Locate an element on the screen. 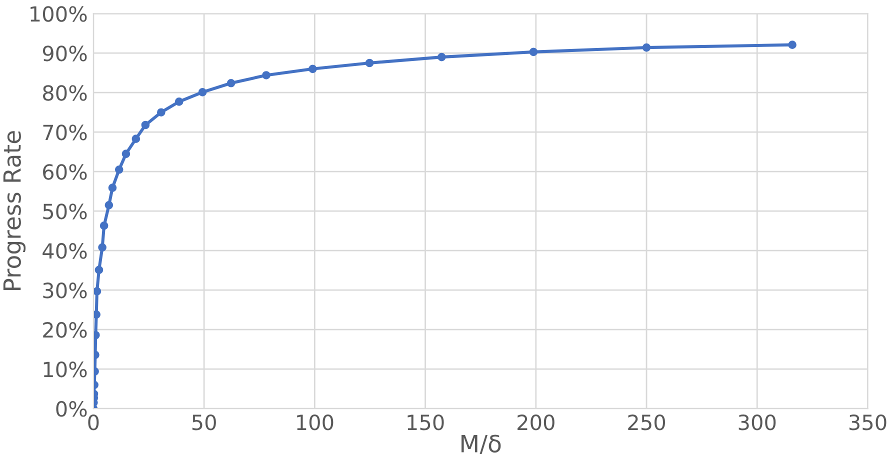 The image size is (890, 454). x-tick-label: 50 is located at coordinates (204, 422).